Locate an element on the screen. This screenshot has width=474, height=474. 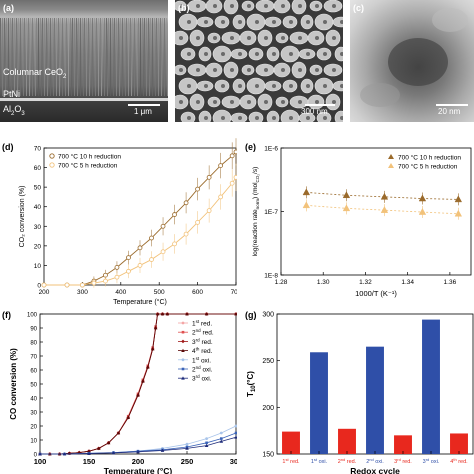
legend-label: 1st red. is located at coordinates (202, 323).